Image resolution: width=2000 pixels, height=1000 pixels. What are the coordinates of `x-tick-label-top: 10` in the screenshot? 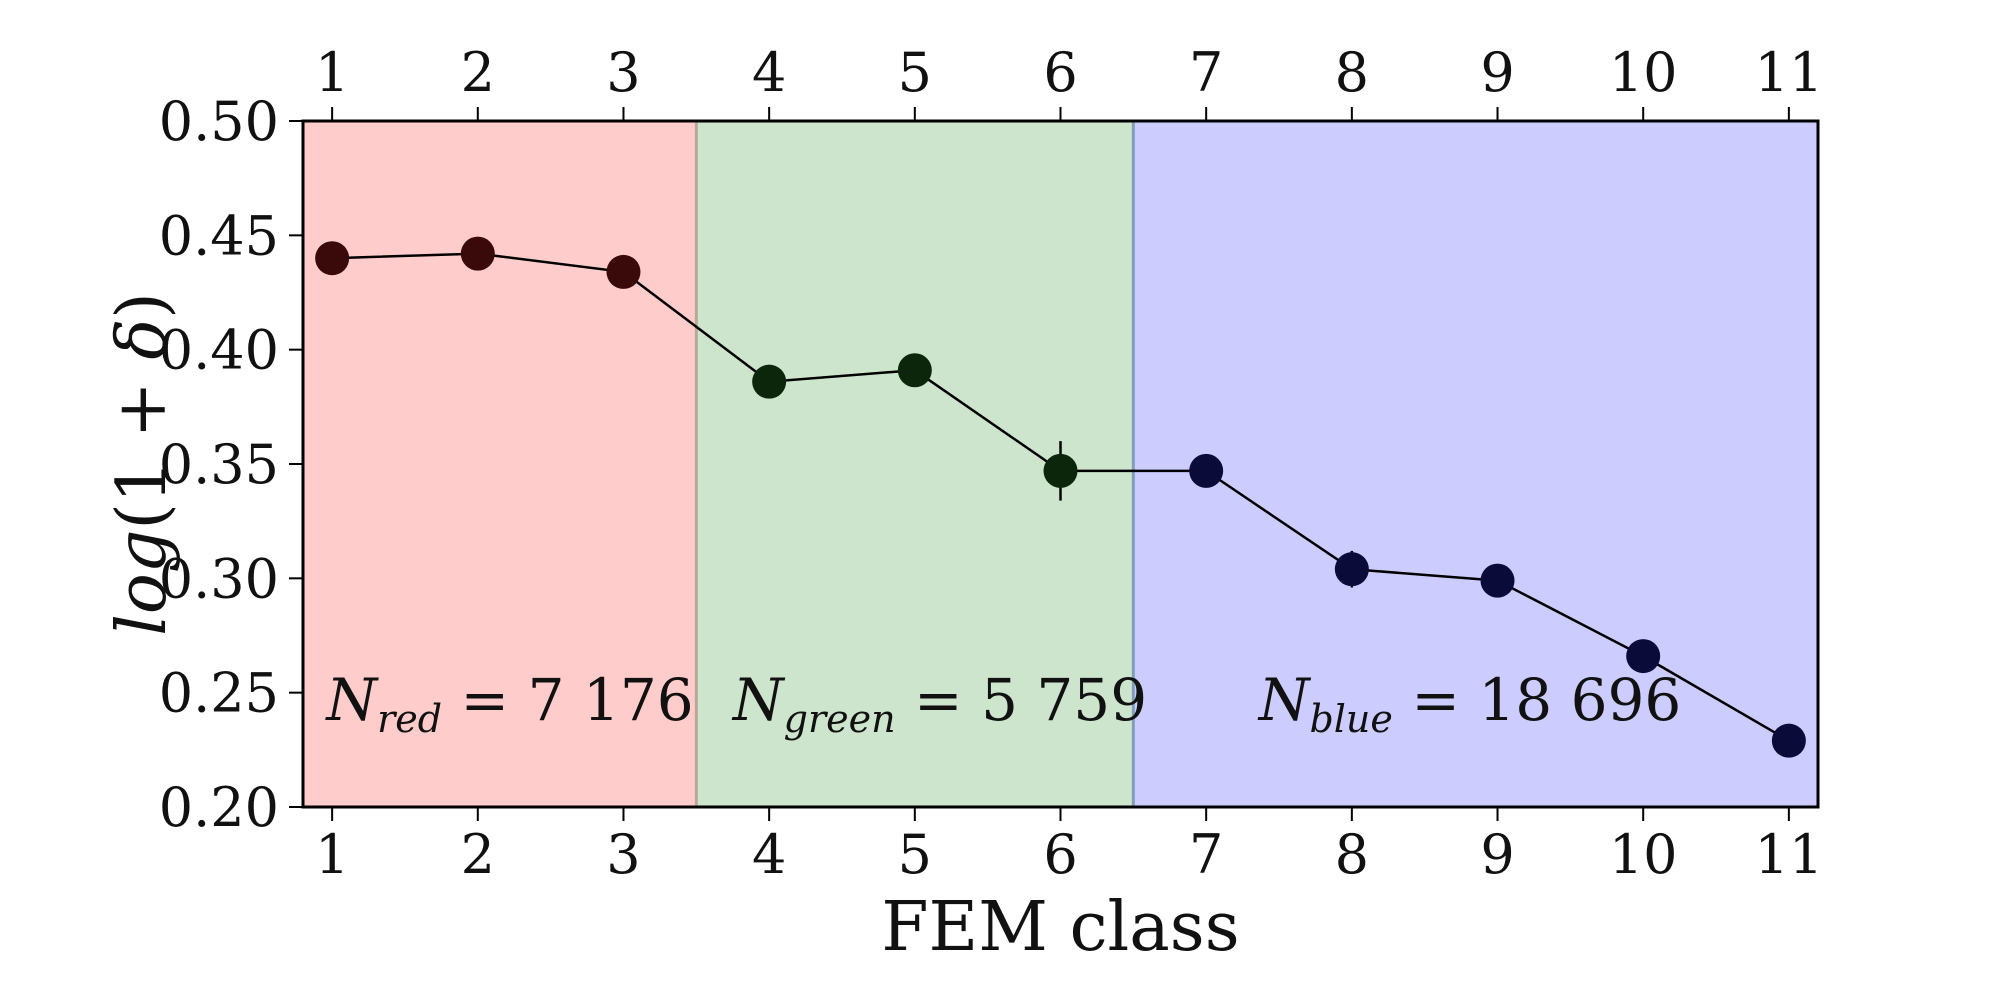 It's located at (1643, 72).